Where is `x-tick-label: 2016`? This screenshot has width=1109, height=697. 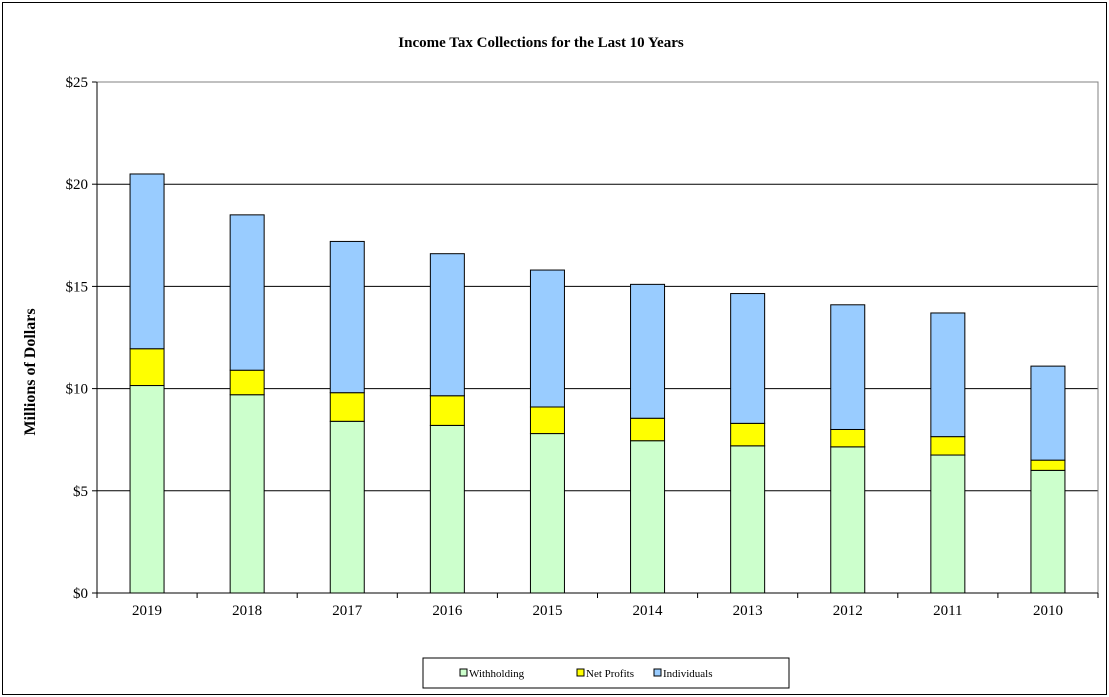
x-tick-label: 2016 is located at coordinates (447, 611).